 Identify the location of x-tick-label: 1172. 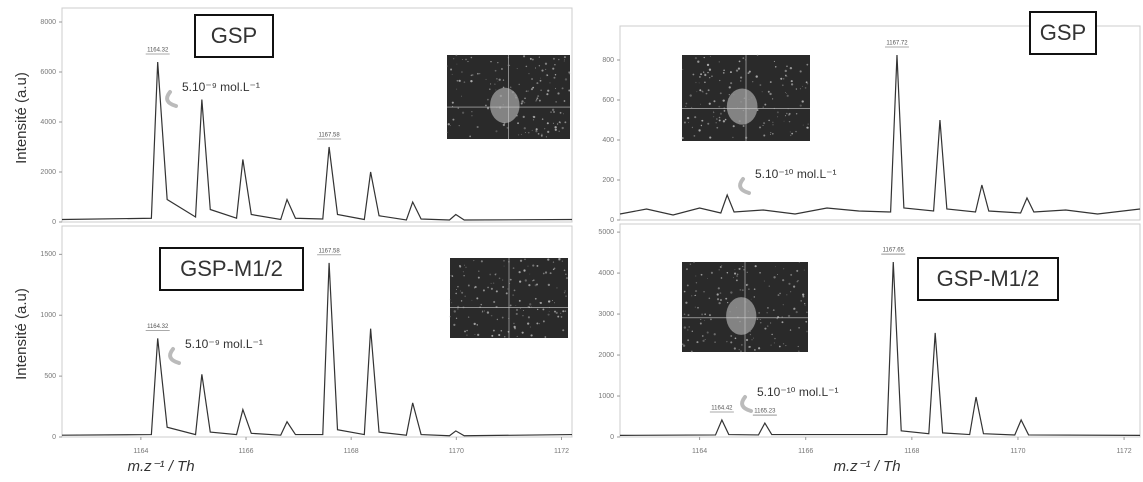
(561, 451).